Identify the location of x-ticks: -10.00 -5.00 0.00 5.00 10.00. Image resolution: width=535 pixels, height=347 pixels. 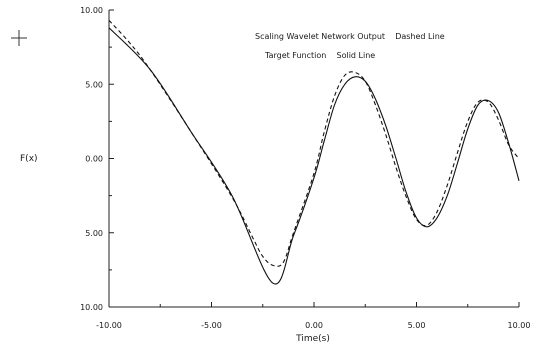
(313, 316).